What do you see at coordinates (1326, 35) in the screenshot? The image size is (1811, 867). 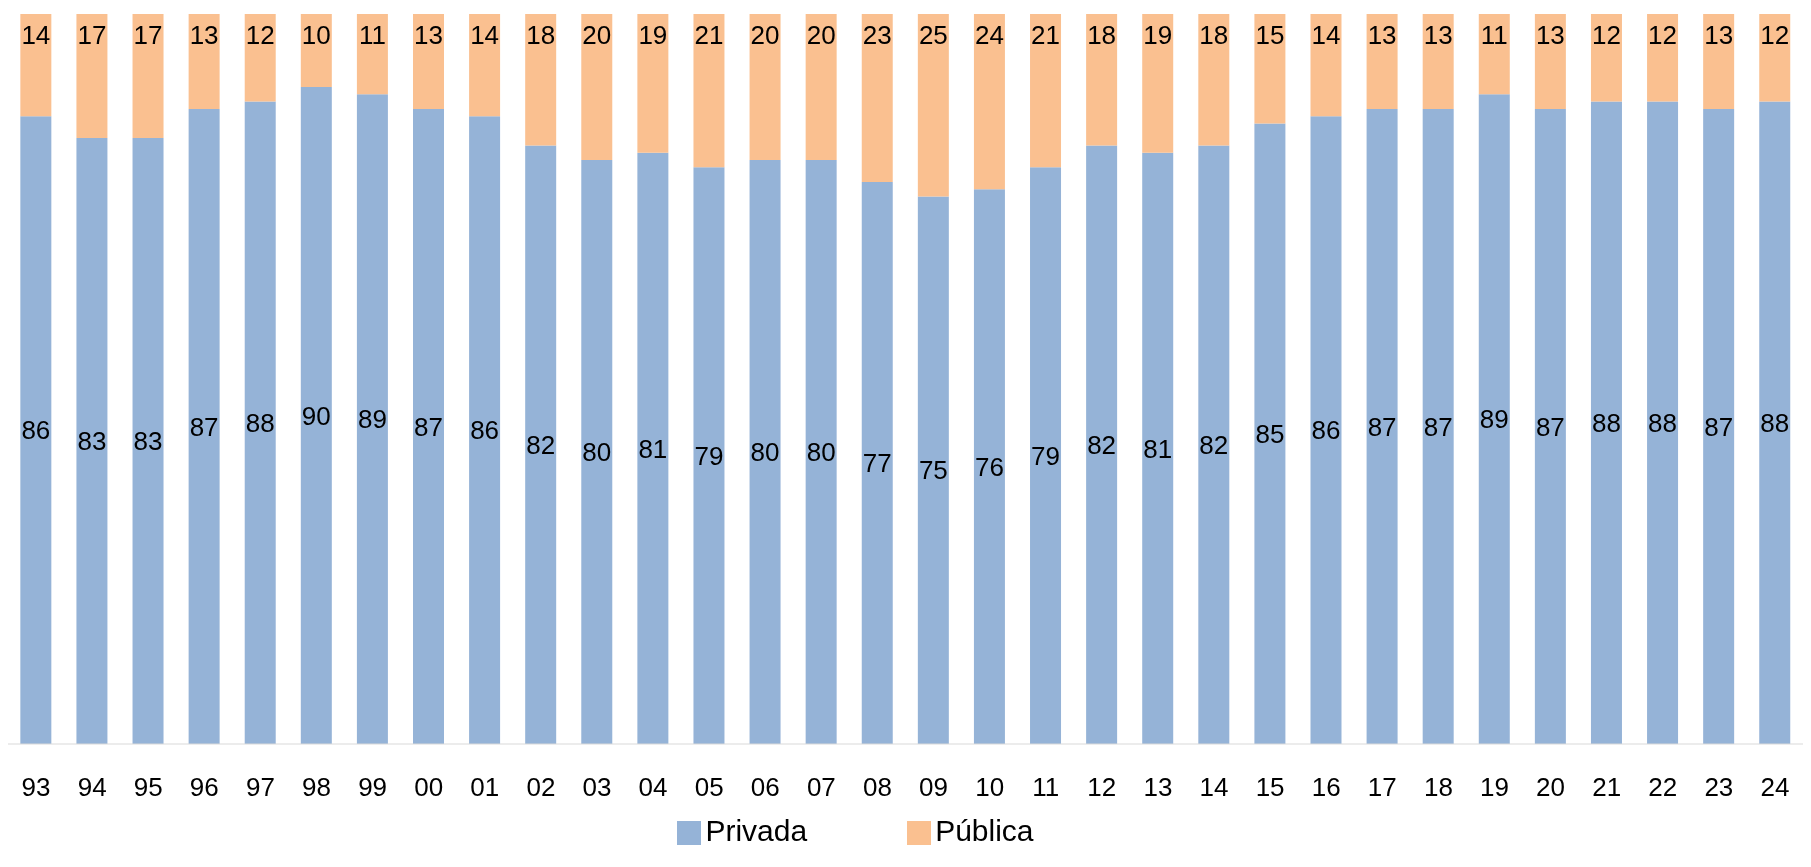 I see `data-label: 14` at bounding box center [1326, 35].